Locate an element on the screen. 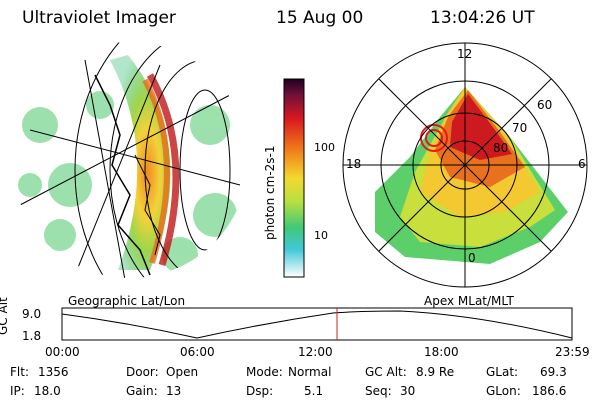 The image size is (600, 400). seq-label: Seq: is located at coordinates (378, 391).